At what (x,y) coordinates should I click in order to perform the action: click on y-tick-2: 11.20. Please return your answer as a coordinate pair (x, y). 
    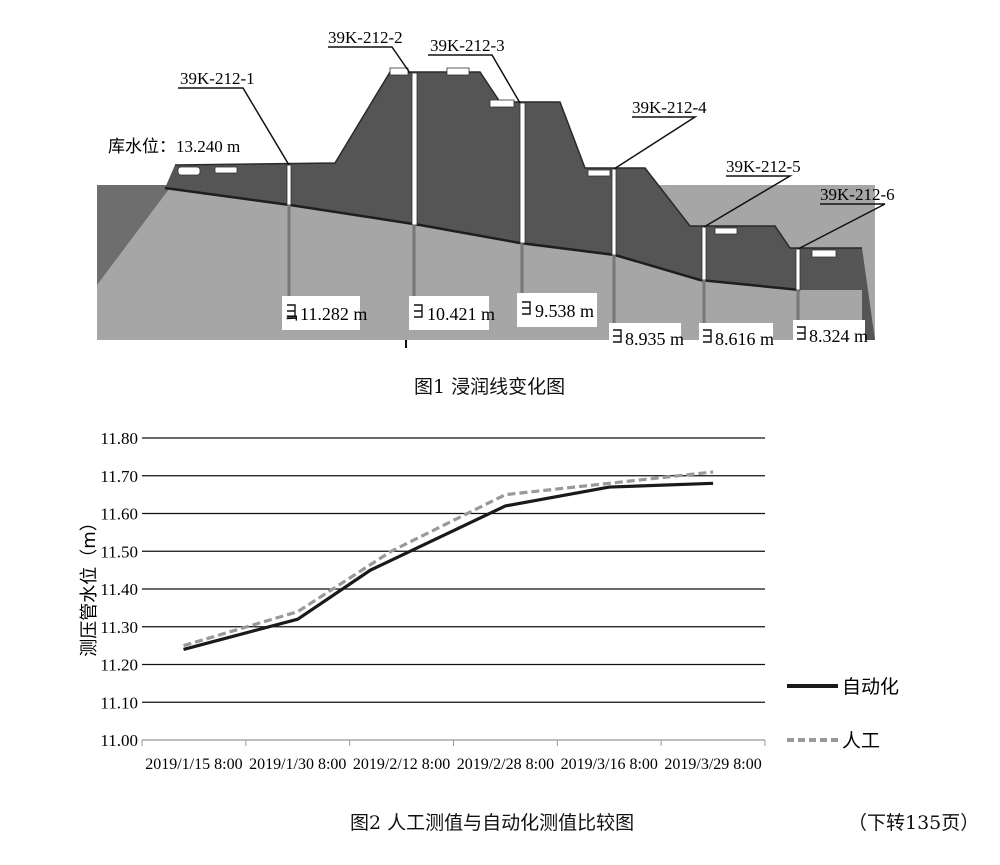
    Looking at the image, I should click on (119, 665).